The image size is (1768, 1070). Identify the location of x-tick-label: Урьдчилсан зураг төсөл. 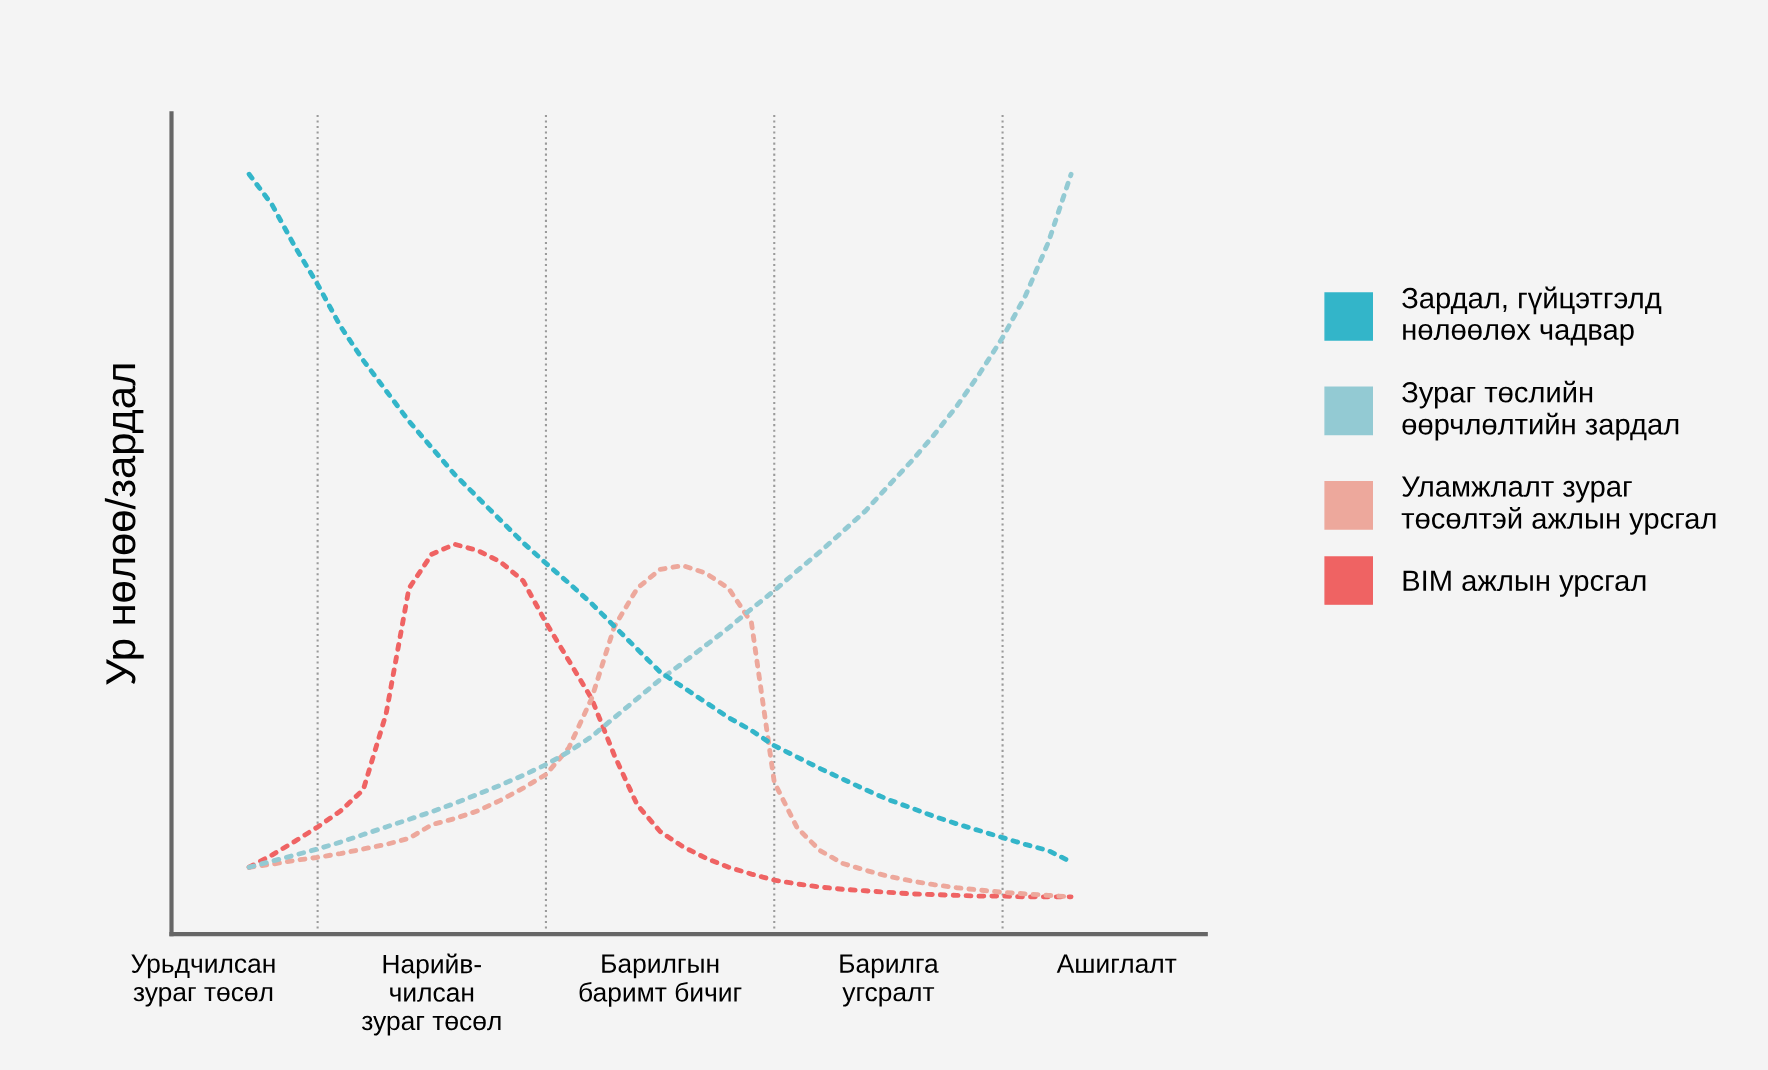
(203, 980).